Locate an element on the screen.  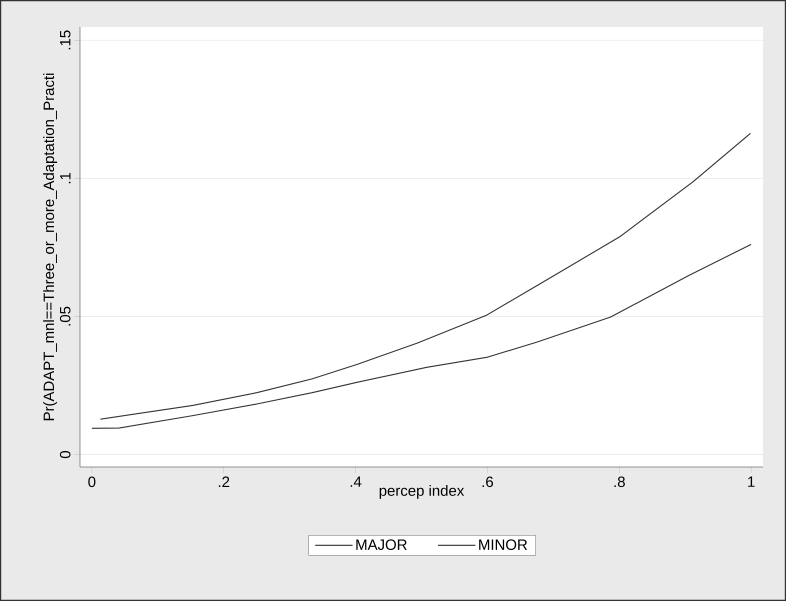
x-tick-label: .8 is located at coordinates (619, 482).